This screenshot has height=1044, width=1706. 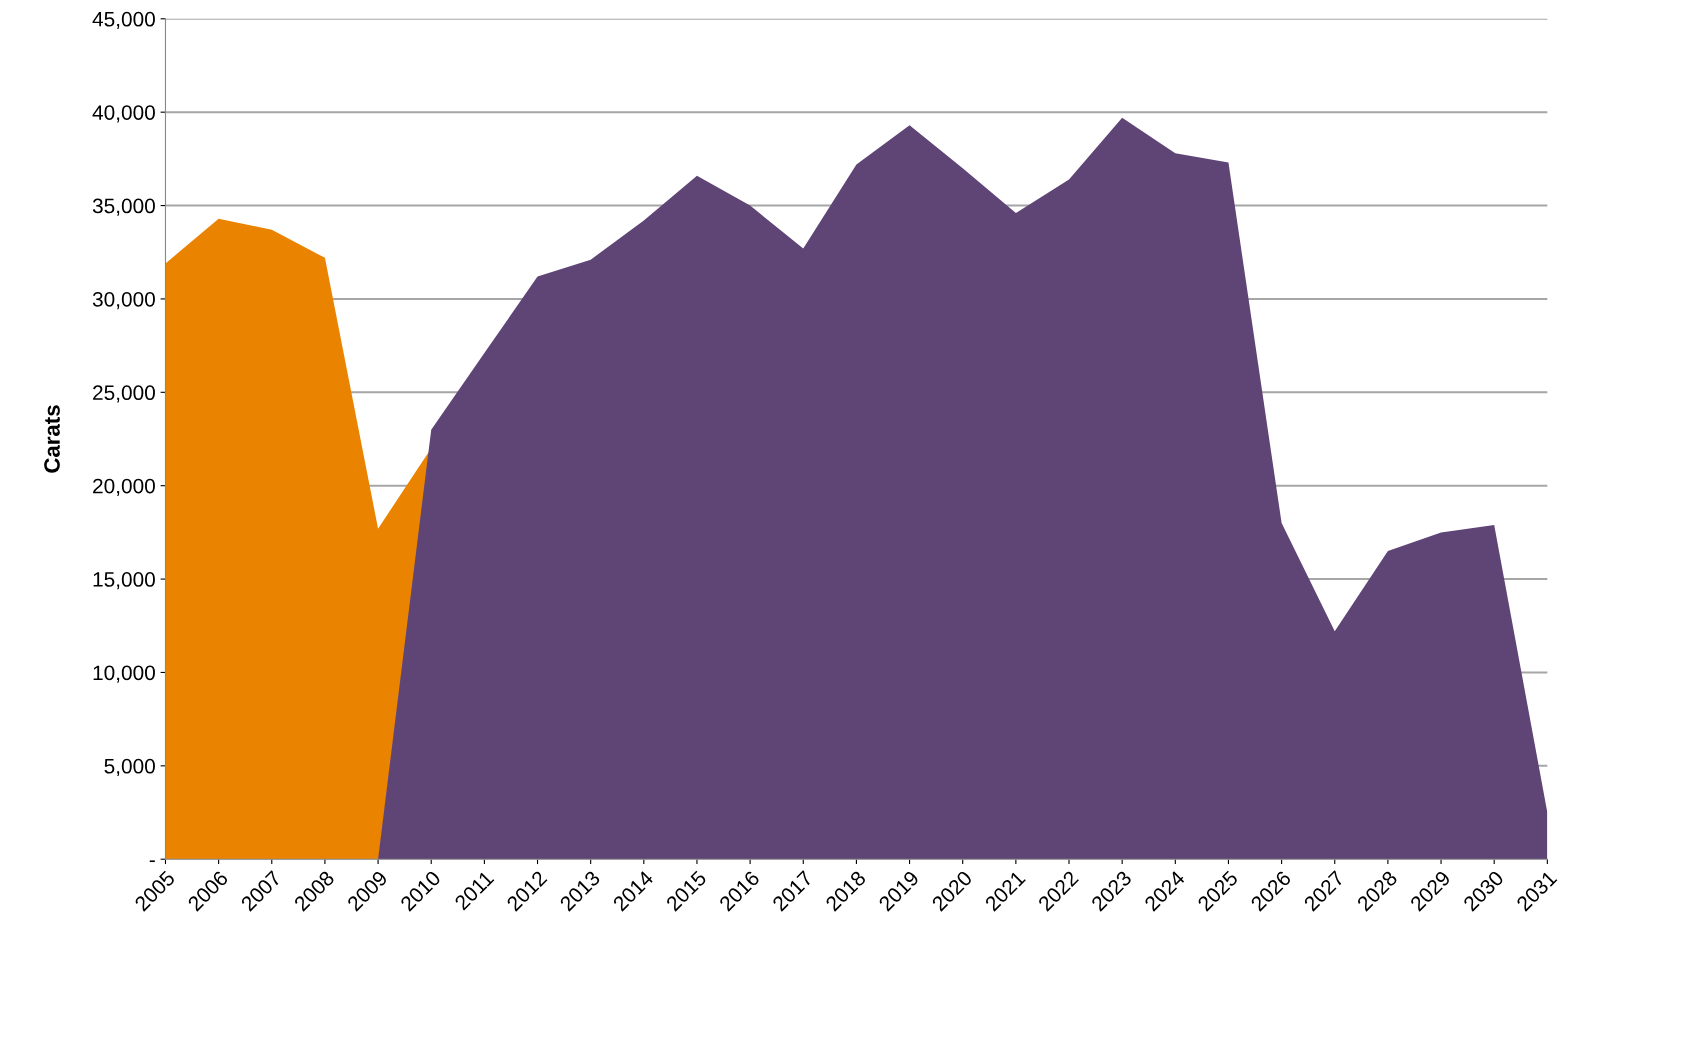 What do you see at coordinates (52, 439) in the screenshot?
I see `y-axis-title: Carats` at bounding box center [52, 439].